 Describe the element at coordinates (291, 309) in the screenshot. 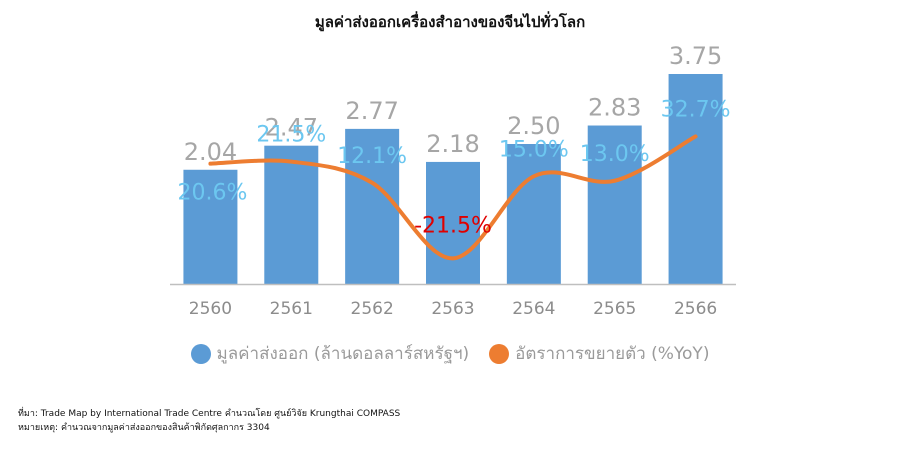

I see `x-tick-label-2561: 2561` at that location.